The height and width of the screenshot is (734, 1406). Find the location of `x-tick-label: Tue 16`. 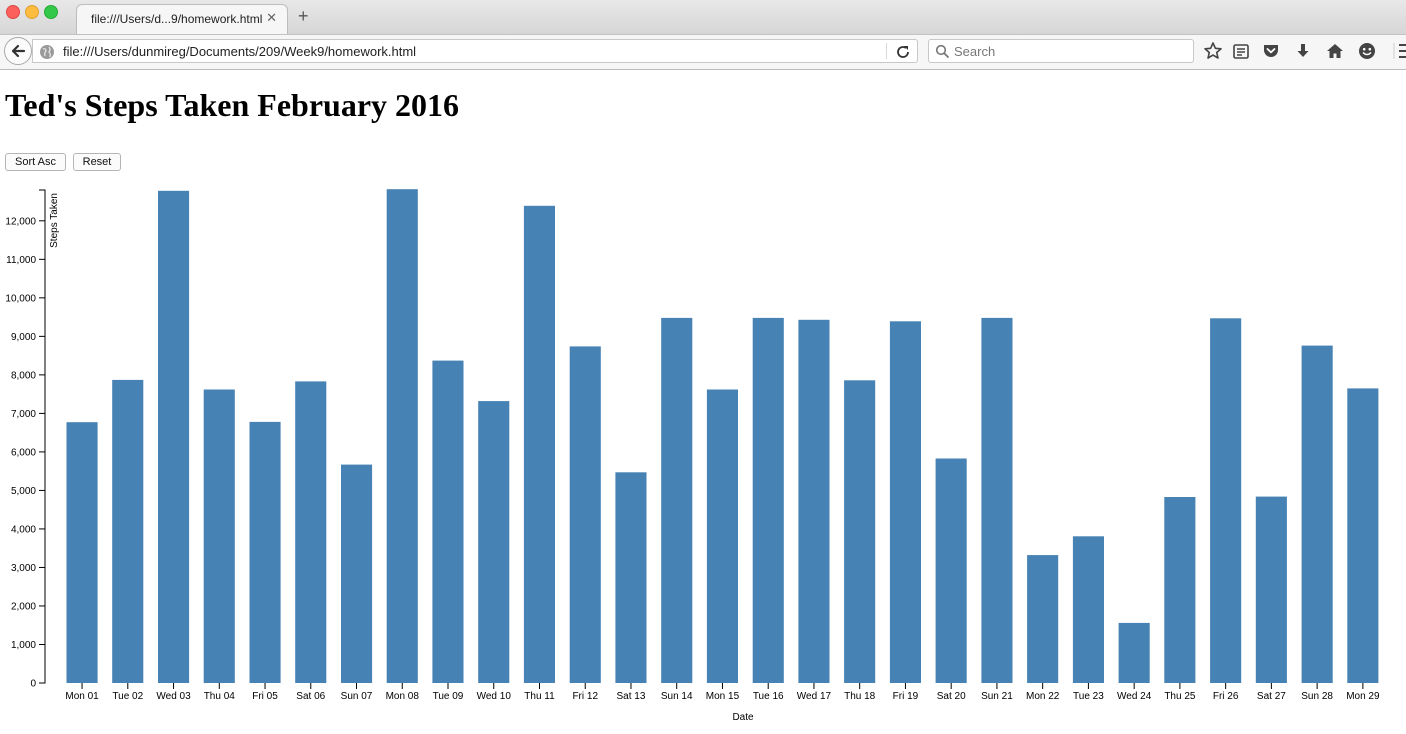

x-tick-label: Tue 16 is located at coordinates (768, 696).